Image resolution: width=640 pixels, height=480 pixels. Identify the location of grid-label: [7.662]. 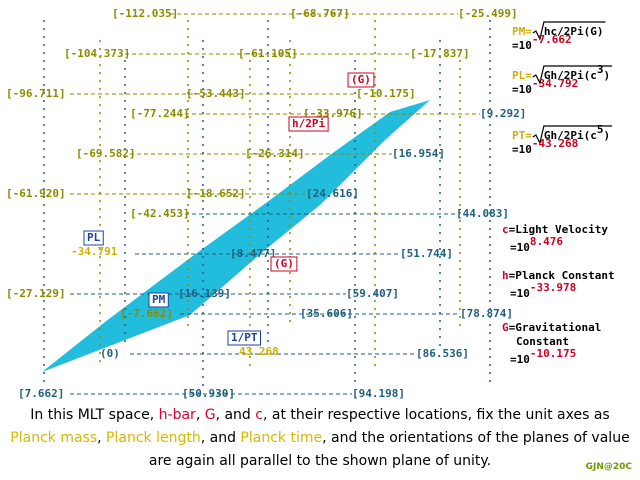
(41, 393).